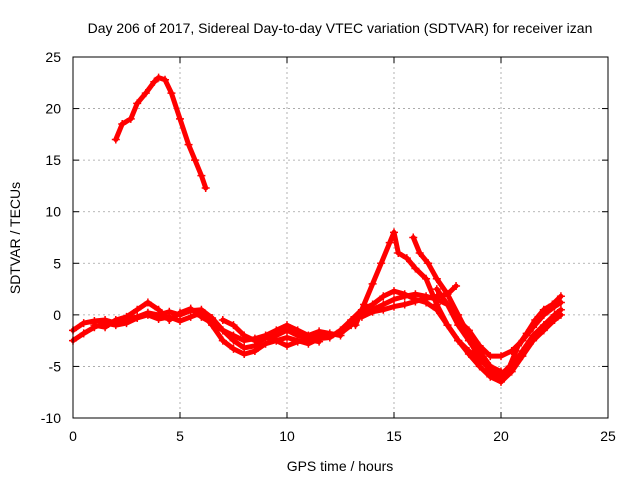 The image size is (640, 480). I want to click on series-arc-d, so click(271, 333).